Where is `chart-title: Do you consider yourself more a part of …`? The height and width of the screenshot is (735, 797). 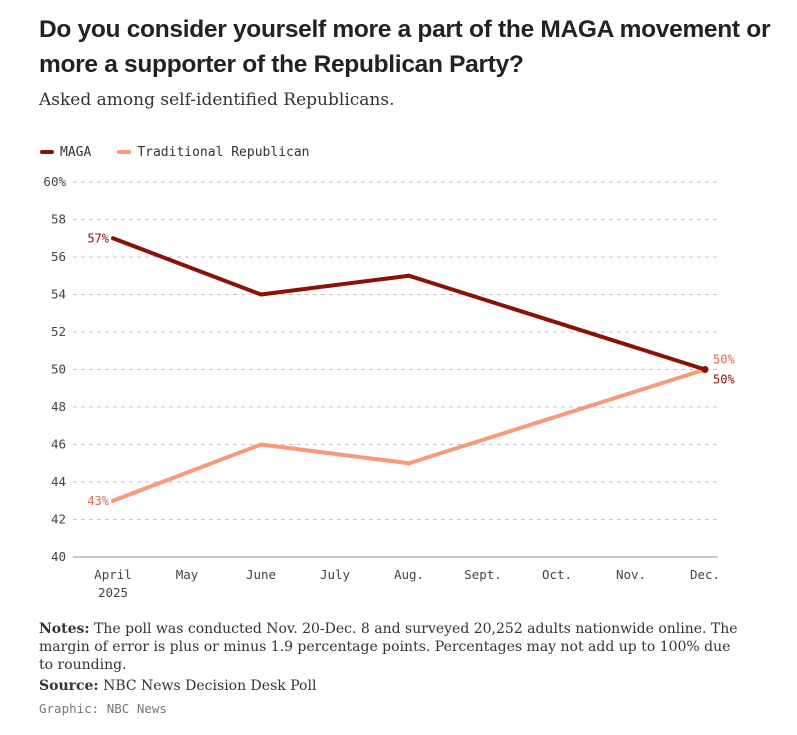
chart-title: Do you consider yourself more a part of … is located at coordinates (409, 47).